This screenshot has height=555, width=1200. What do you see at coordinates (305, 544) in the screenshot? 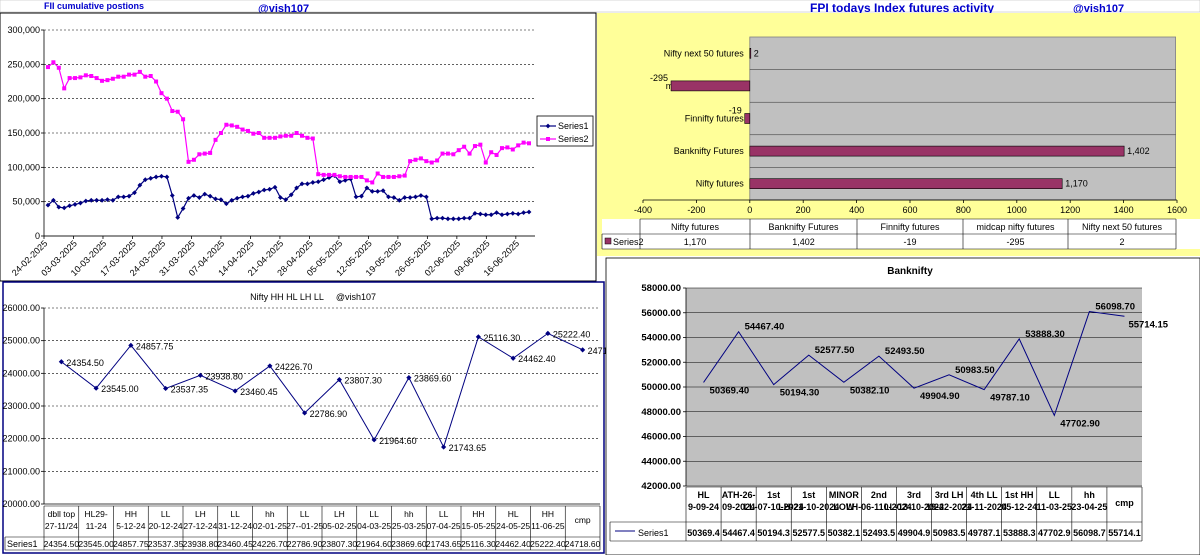
I see `nifty-table-value: 22786.90` at bounding box center [305, 544].